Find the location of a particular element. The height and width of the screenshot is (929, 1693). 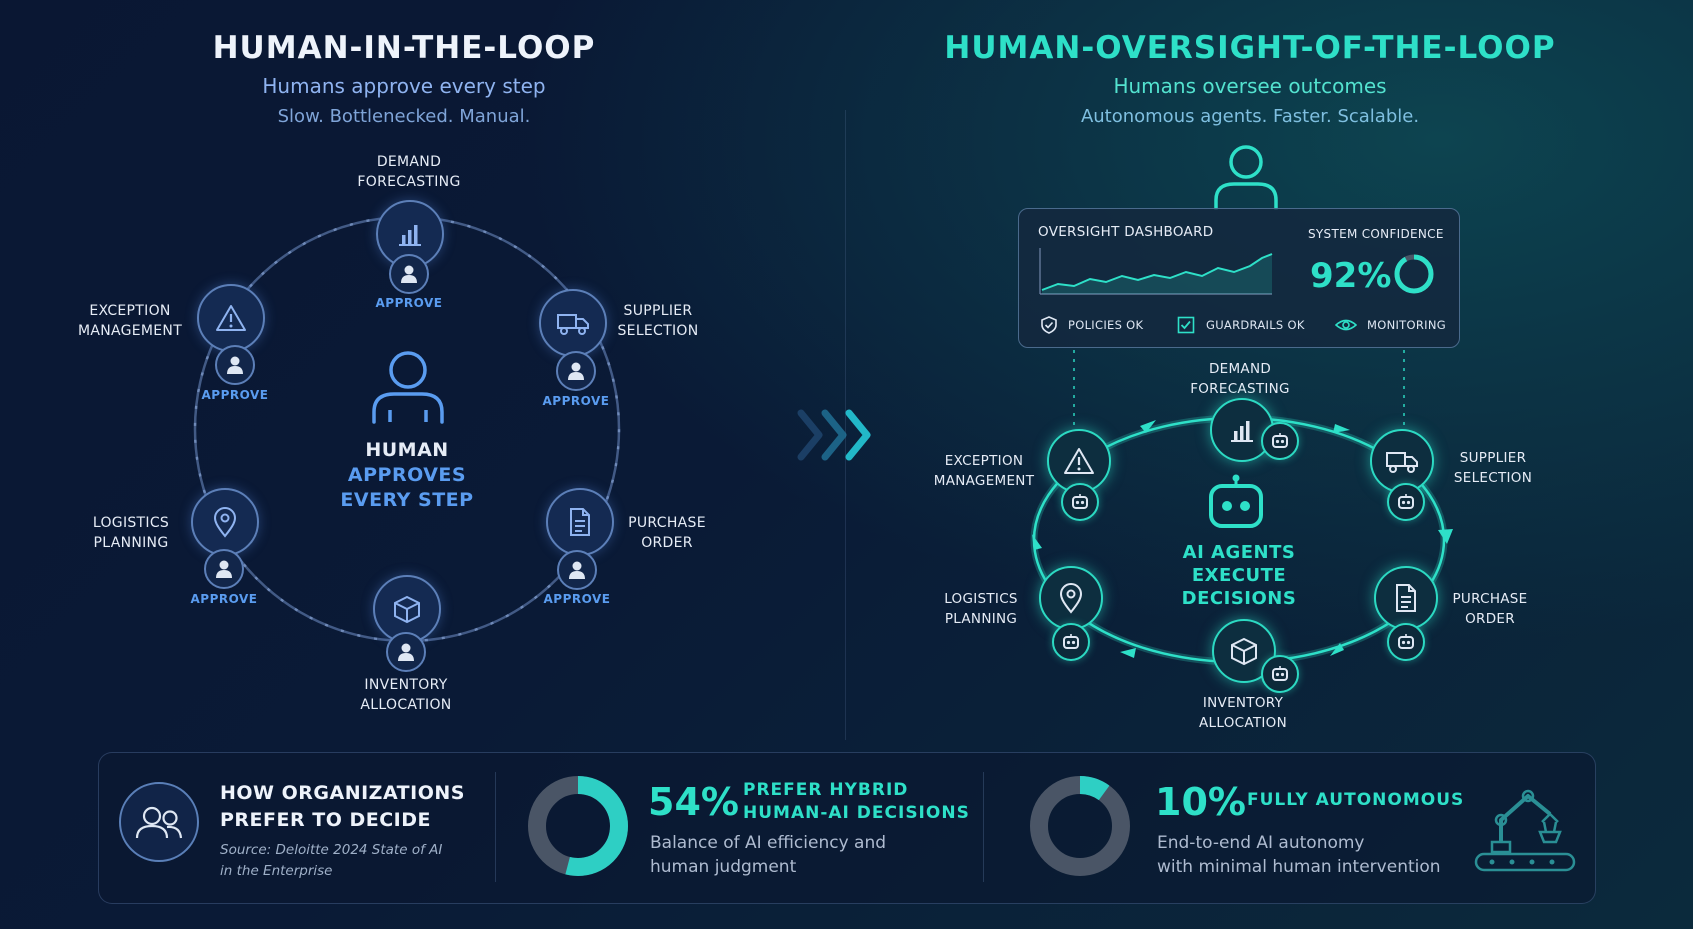

overseer-icon is located at coordinates (1246, 177).